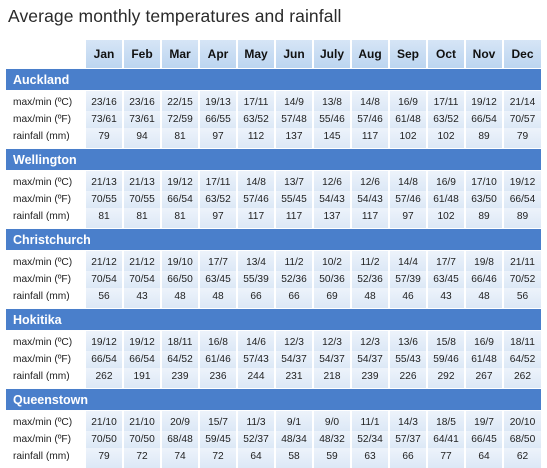  I want to click on table-cell: 63, so click(369, 458).